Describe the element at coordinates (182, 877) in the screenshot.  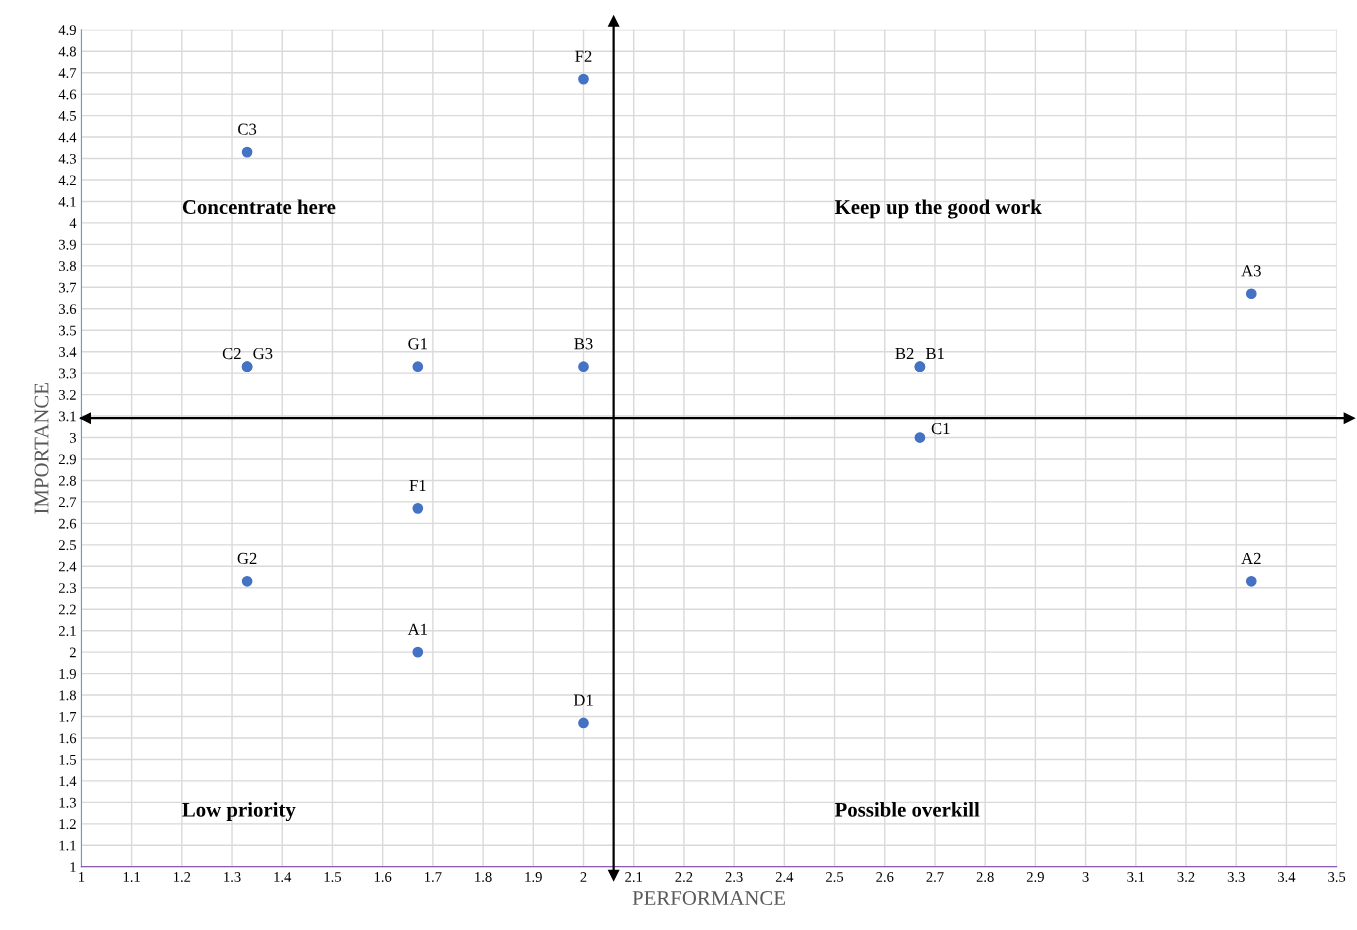
I see `x-tick-label: 1.2` at that location.